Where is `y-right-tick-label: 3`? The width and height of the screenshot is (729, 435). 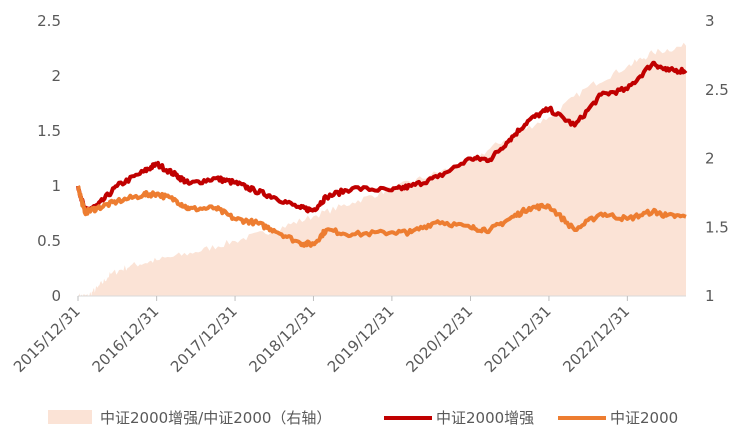
y-right-tick-label: 3 is located at coordinates (710, 21).